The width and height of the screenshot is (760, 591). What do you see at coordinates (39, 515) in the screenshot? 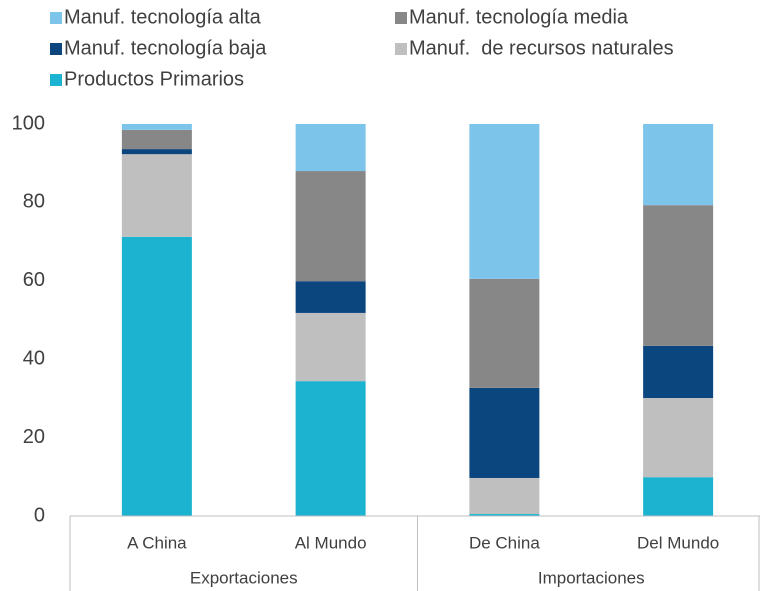
I see `y-tick-label: 0` at bounding box center [39, 515].